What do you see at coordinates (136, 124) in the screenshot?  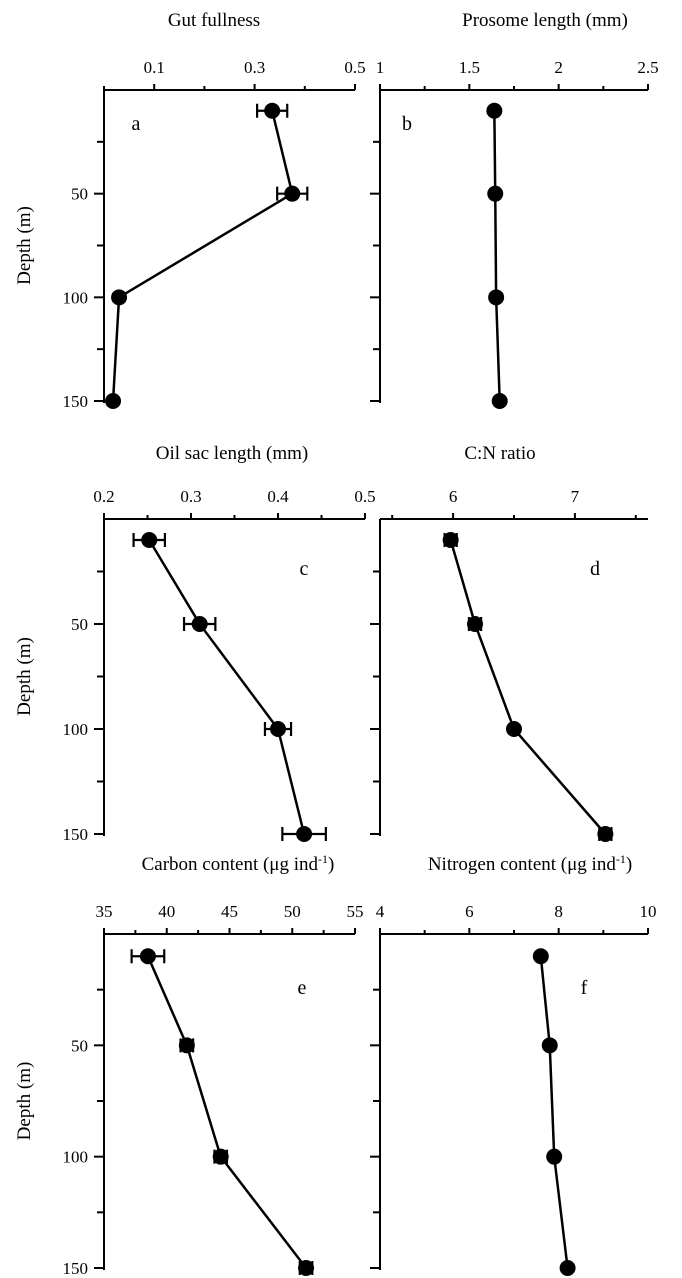 I see `panel-a-label: a` at bounding box center [136, 124].